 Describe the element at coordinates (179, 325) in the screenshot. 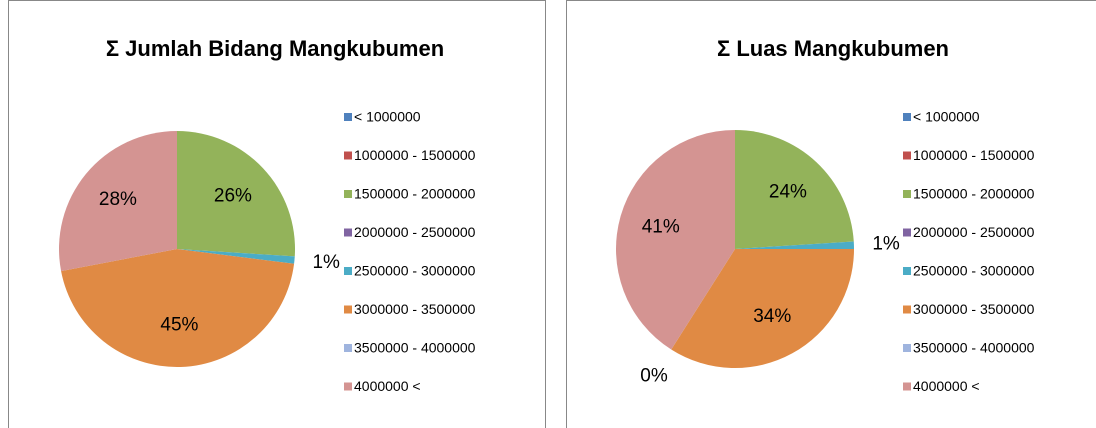

I see `data-label: 45%` at that location.